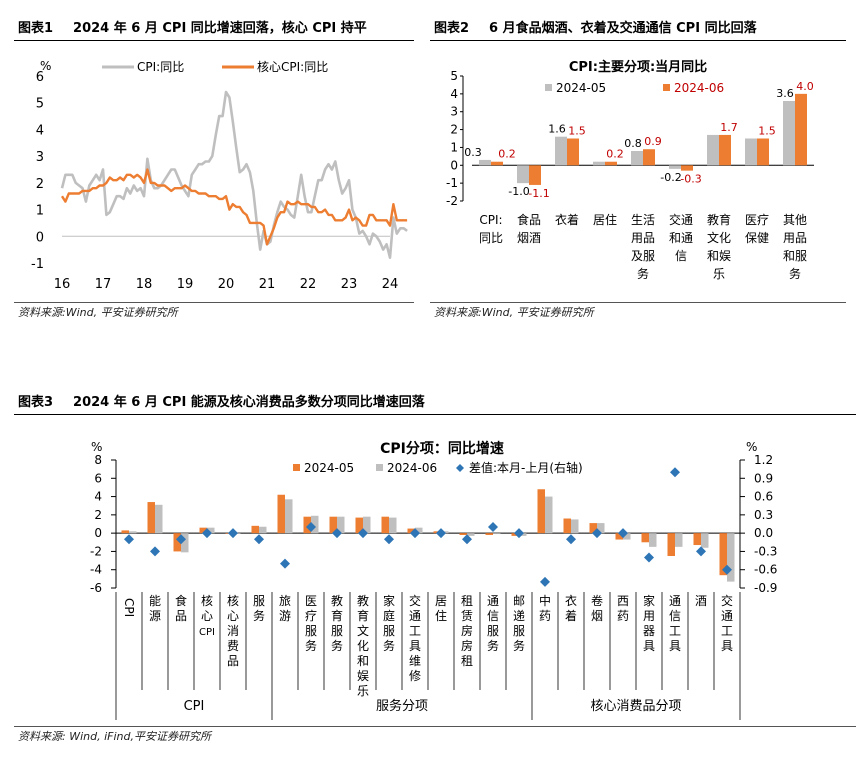 The height and width of the screenshot is (758, 856). Describe the element at coordinates (415, 675) in the screenshot. I see `chart3-category-label-char: 修` at that location.